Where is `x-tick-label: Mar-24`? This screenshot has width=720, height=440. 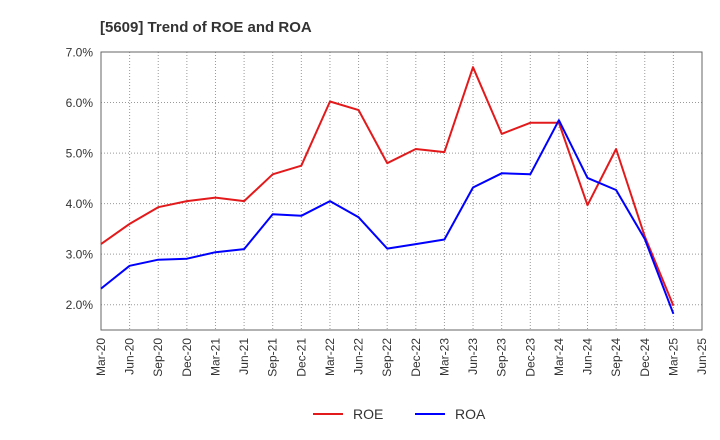
x-tick-label: Mar-24 is located at coordinates (559, 357).